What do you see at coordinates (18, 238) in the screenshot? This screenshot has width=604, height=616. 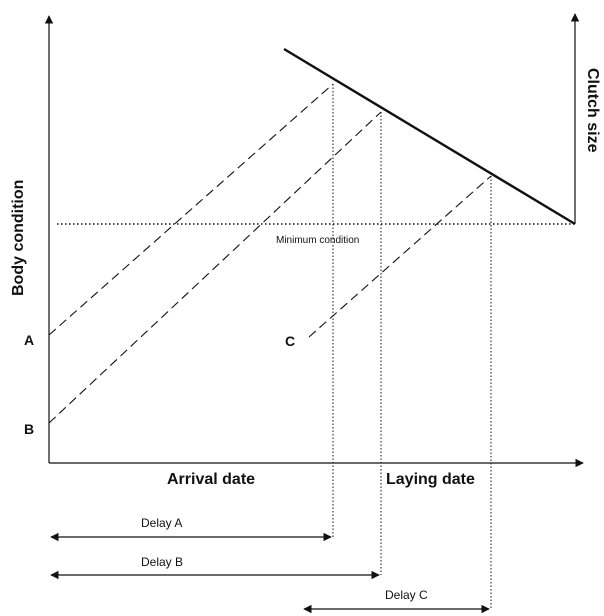 I see `y-axis-label-body-condition: Body condition` at bounding box center [18, 238].